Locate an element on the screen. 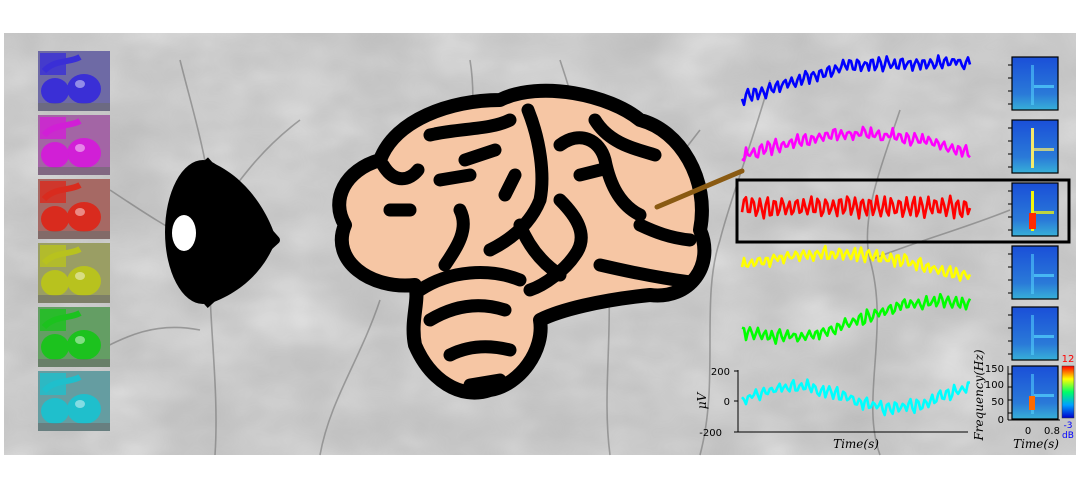  spec-ylabel: Frequency(Hz) is located at coordinates (979, 395).